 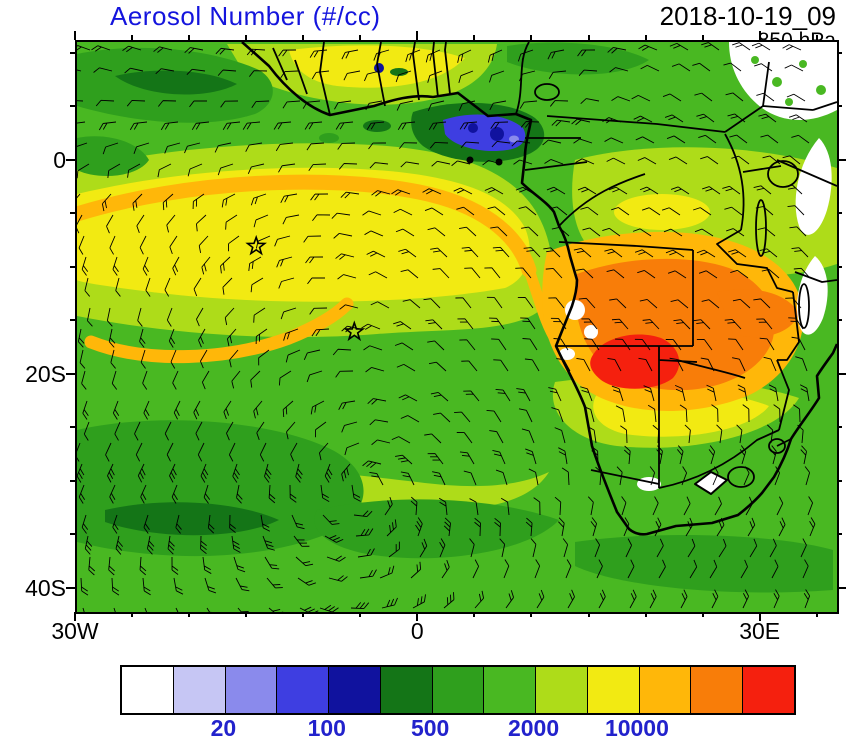 I want to click on coastal-dot-marker, so click(x=470, y=160).